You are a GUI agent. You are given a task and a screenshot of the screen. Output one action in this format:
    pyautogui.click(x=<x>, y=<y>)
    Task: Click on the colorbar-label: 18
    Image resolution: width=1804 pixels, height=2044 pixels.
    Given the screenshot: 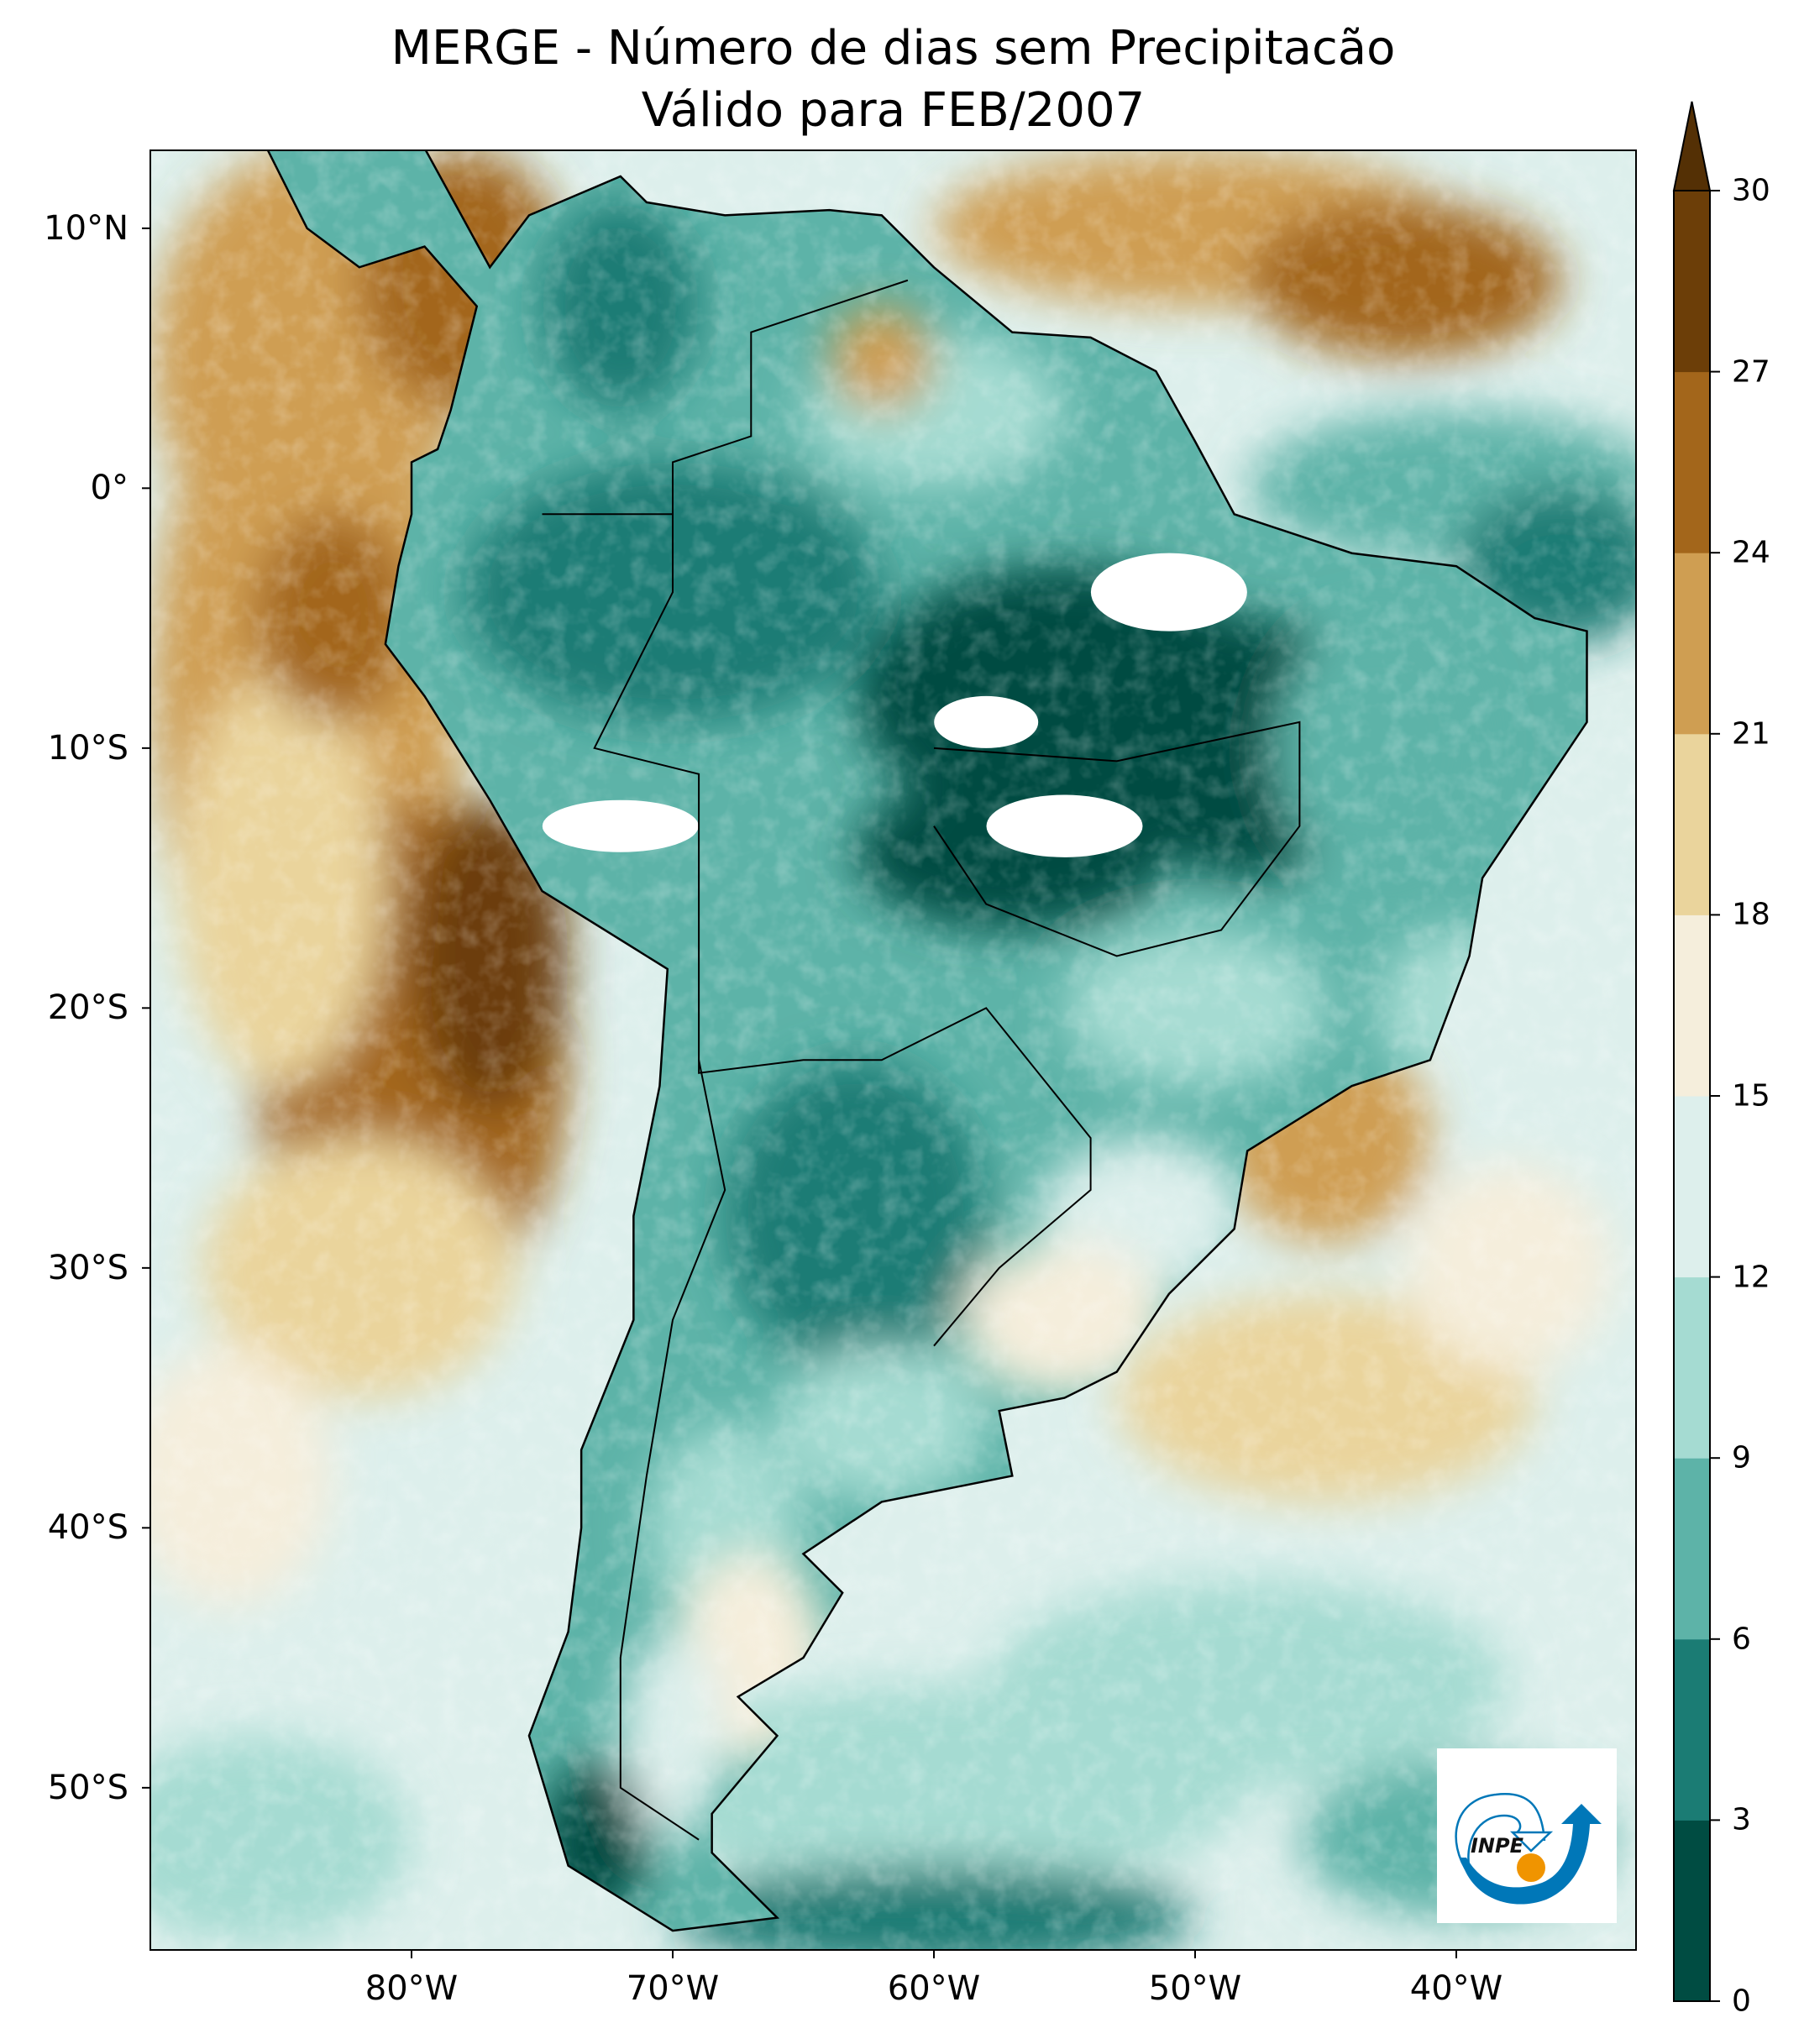 What is the action you would take?
    pyautogui.click(x=1751, y=914)
    